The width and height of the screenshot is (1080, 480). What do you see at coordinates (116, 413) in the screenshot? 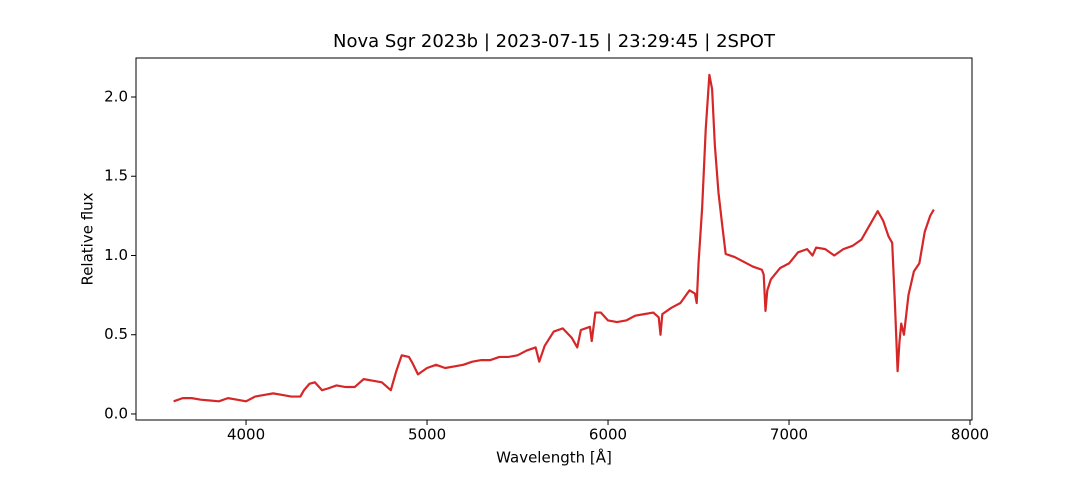
I see `y-tick-label: 0.0` at bounding box center [116, 413].